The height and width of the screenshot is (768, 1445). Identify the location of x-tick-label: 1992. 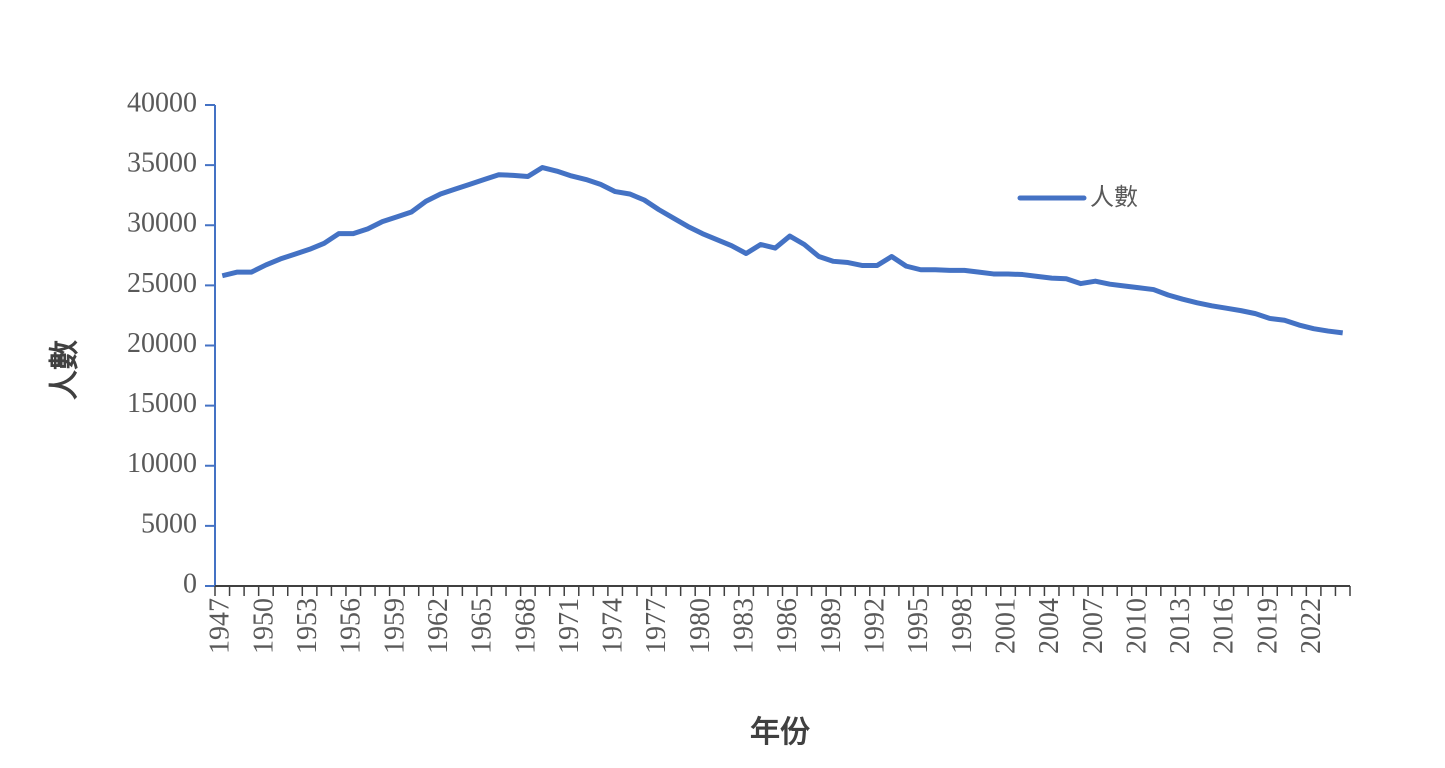
(875, 626).